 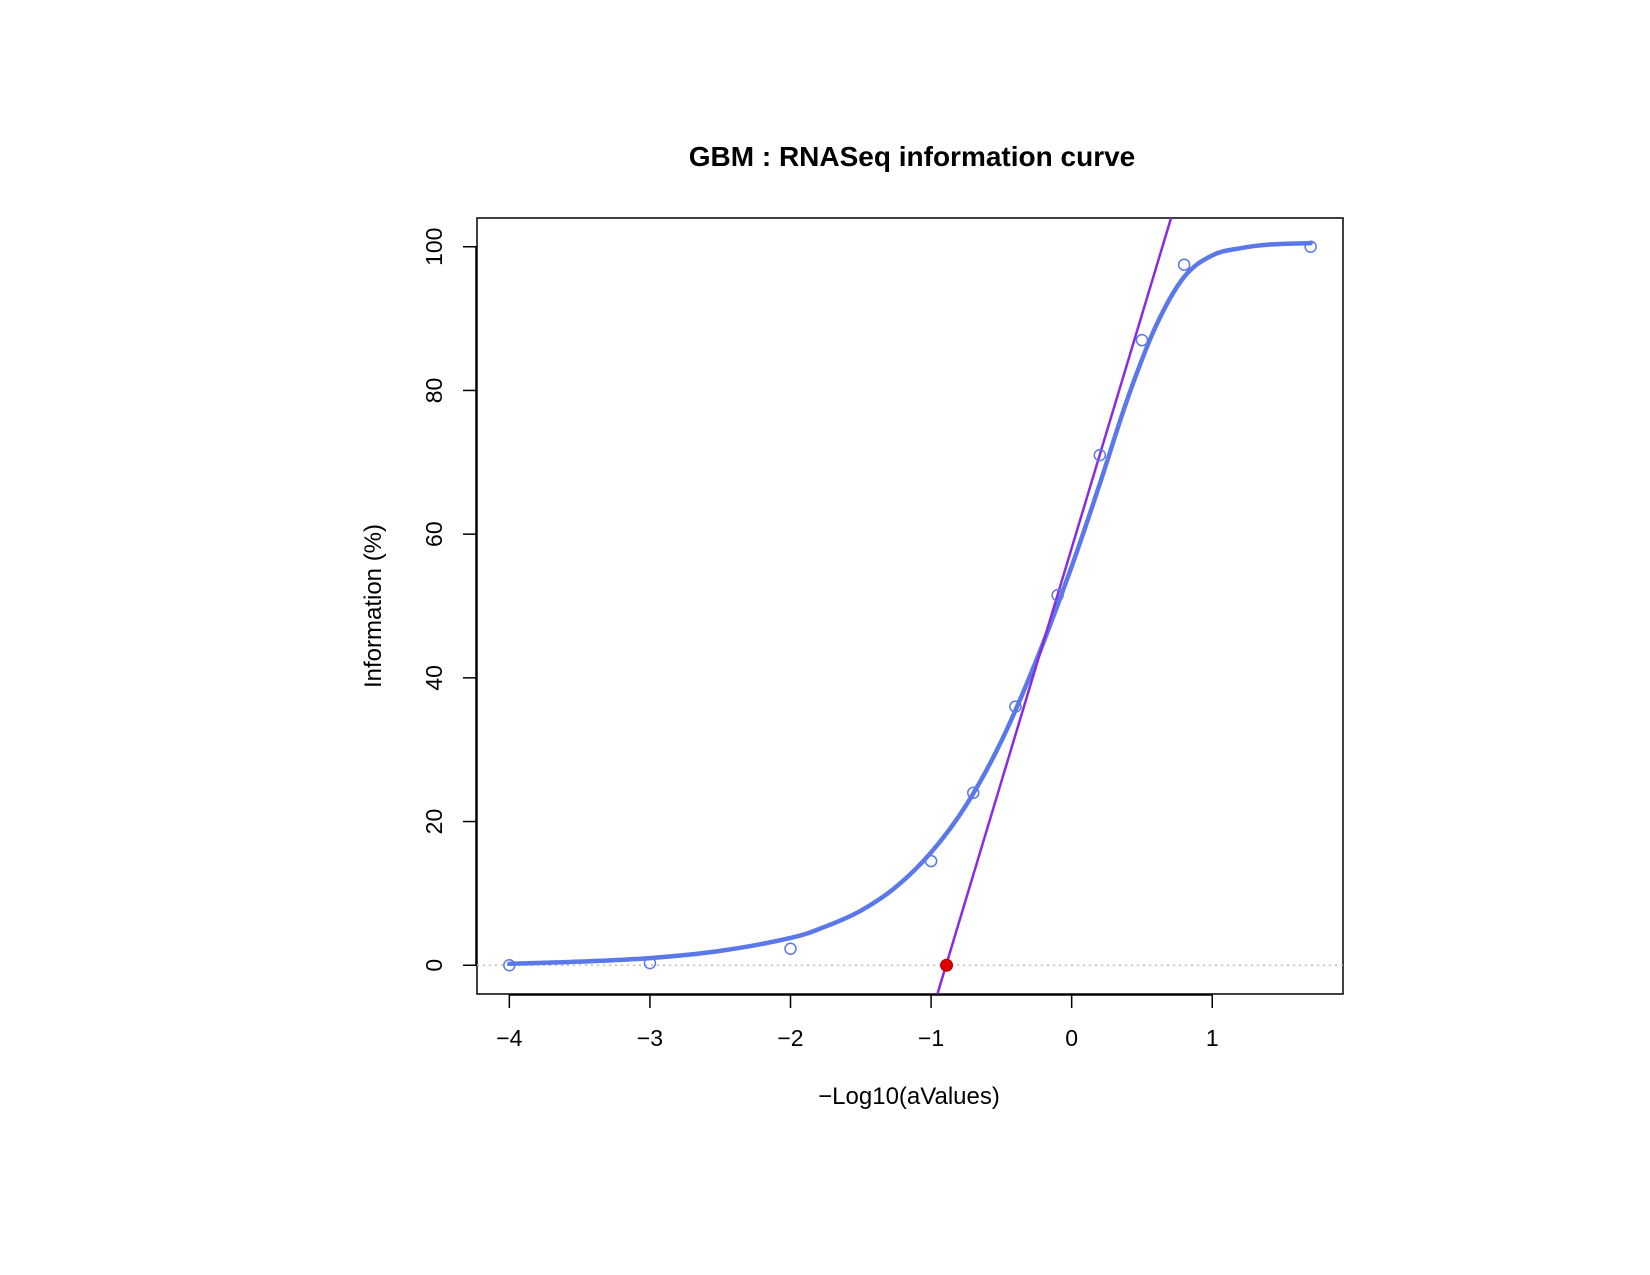 I want to click on x-axis-label: −Log10(aValues), so click(x=909, y=1096).